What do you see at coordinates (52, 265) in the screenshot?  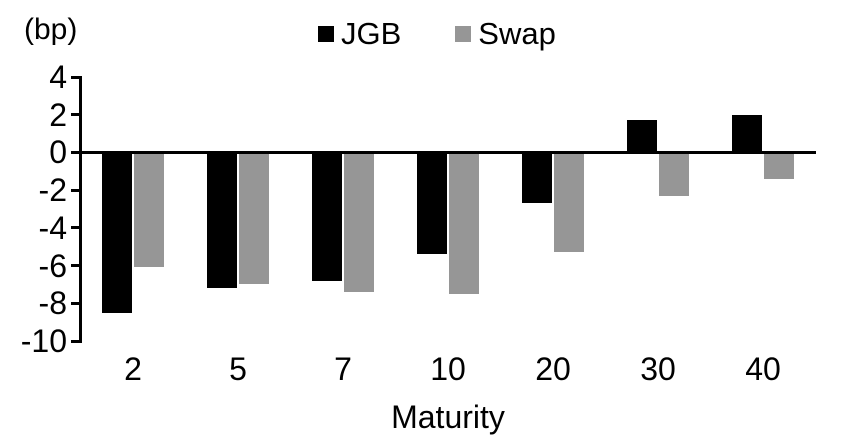 I see `y-tick-label: -6` at bounding box center [52, 265].